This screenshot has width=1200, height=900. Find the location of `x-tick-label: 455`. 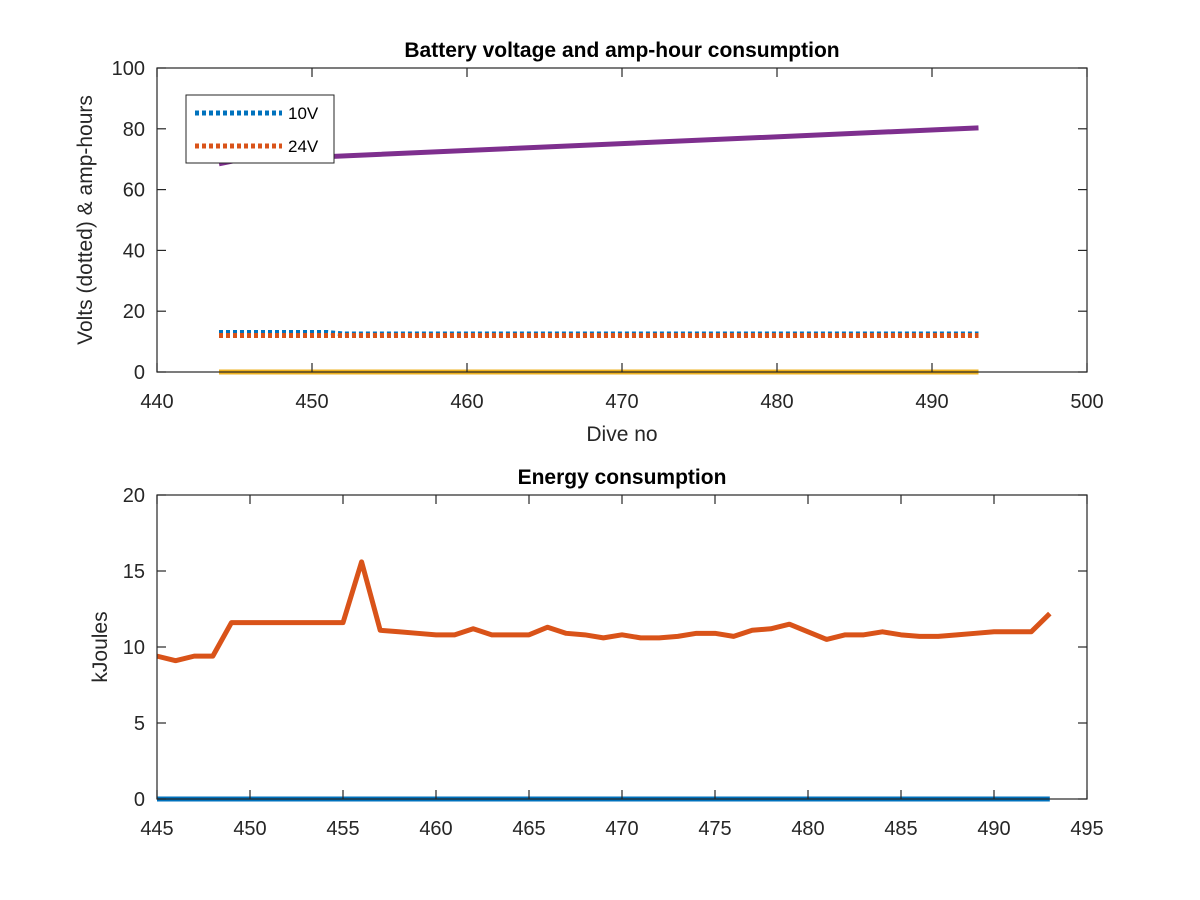

x-tick-label: 455 is located at coordinates (342, 829).